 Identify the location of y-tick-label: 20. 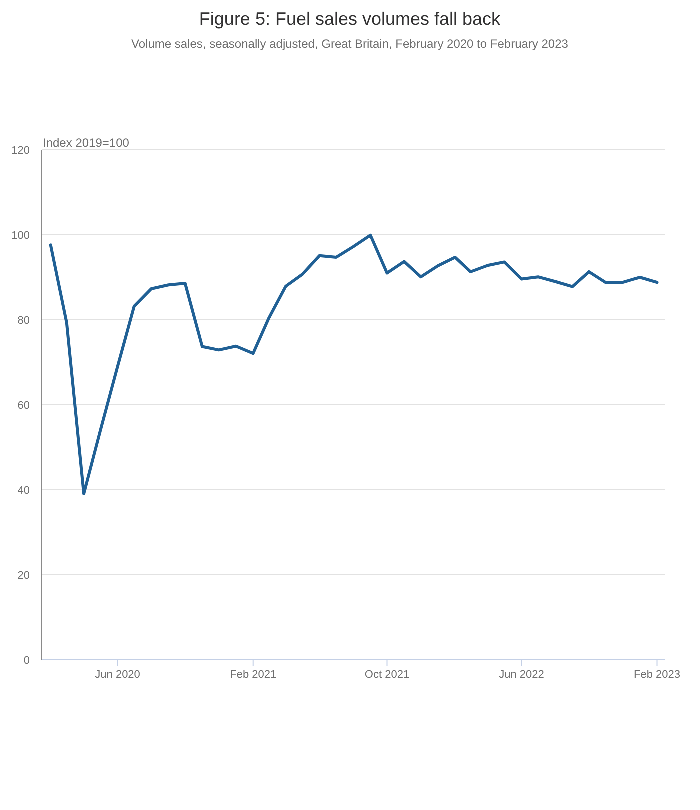
(24, 576).